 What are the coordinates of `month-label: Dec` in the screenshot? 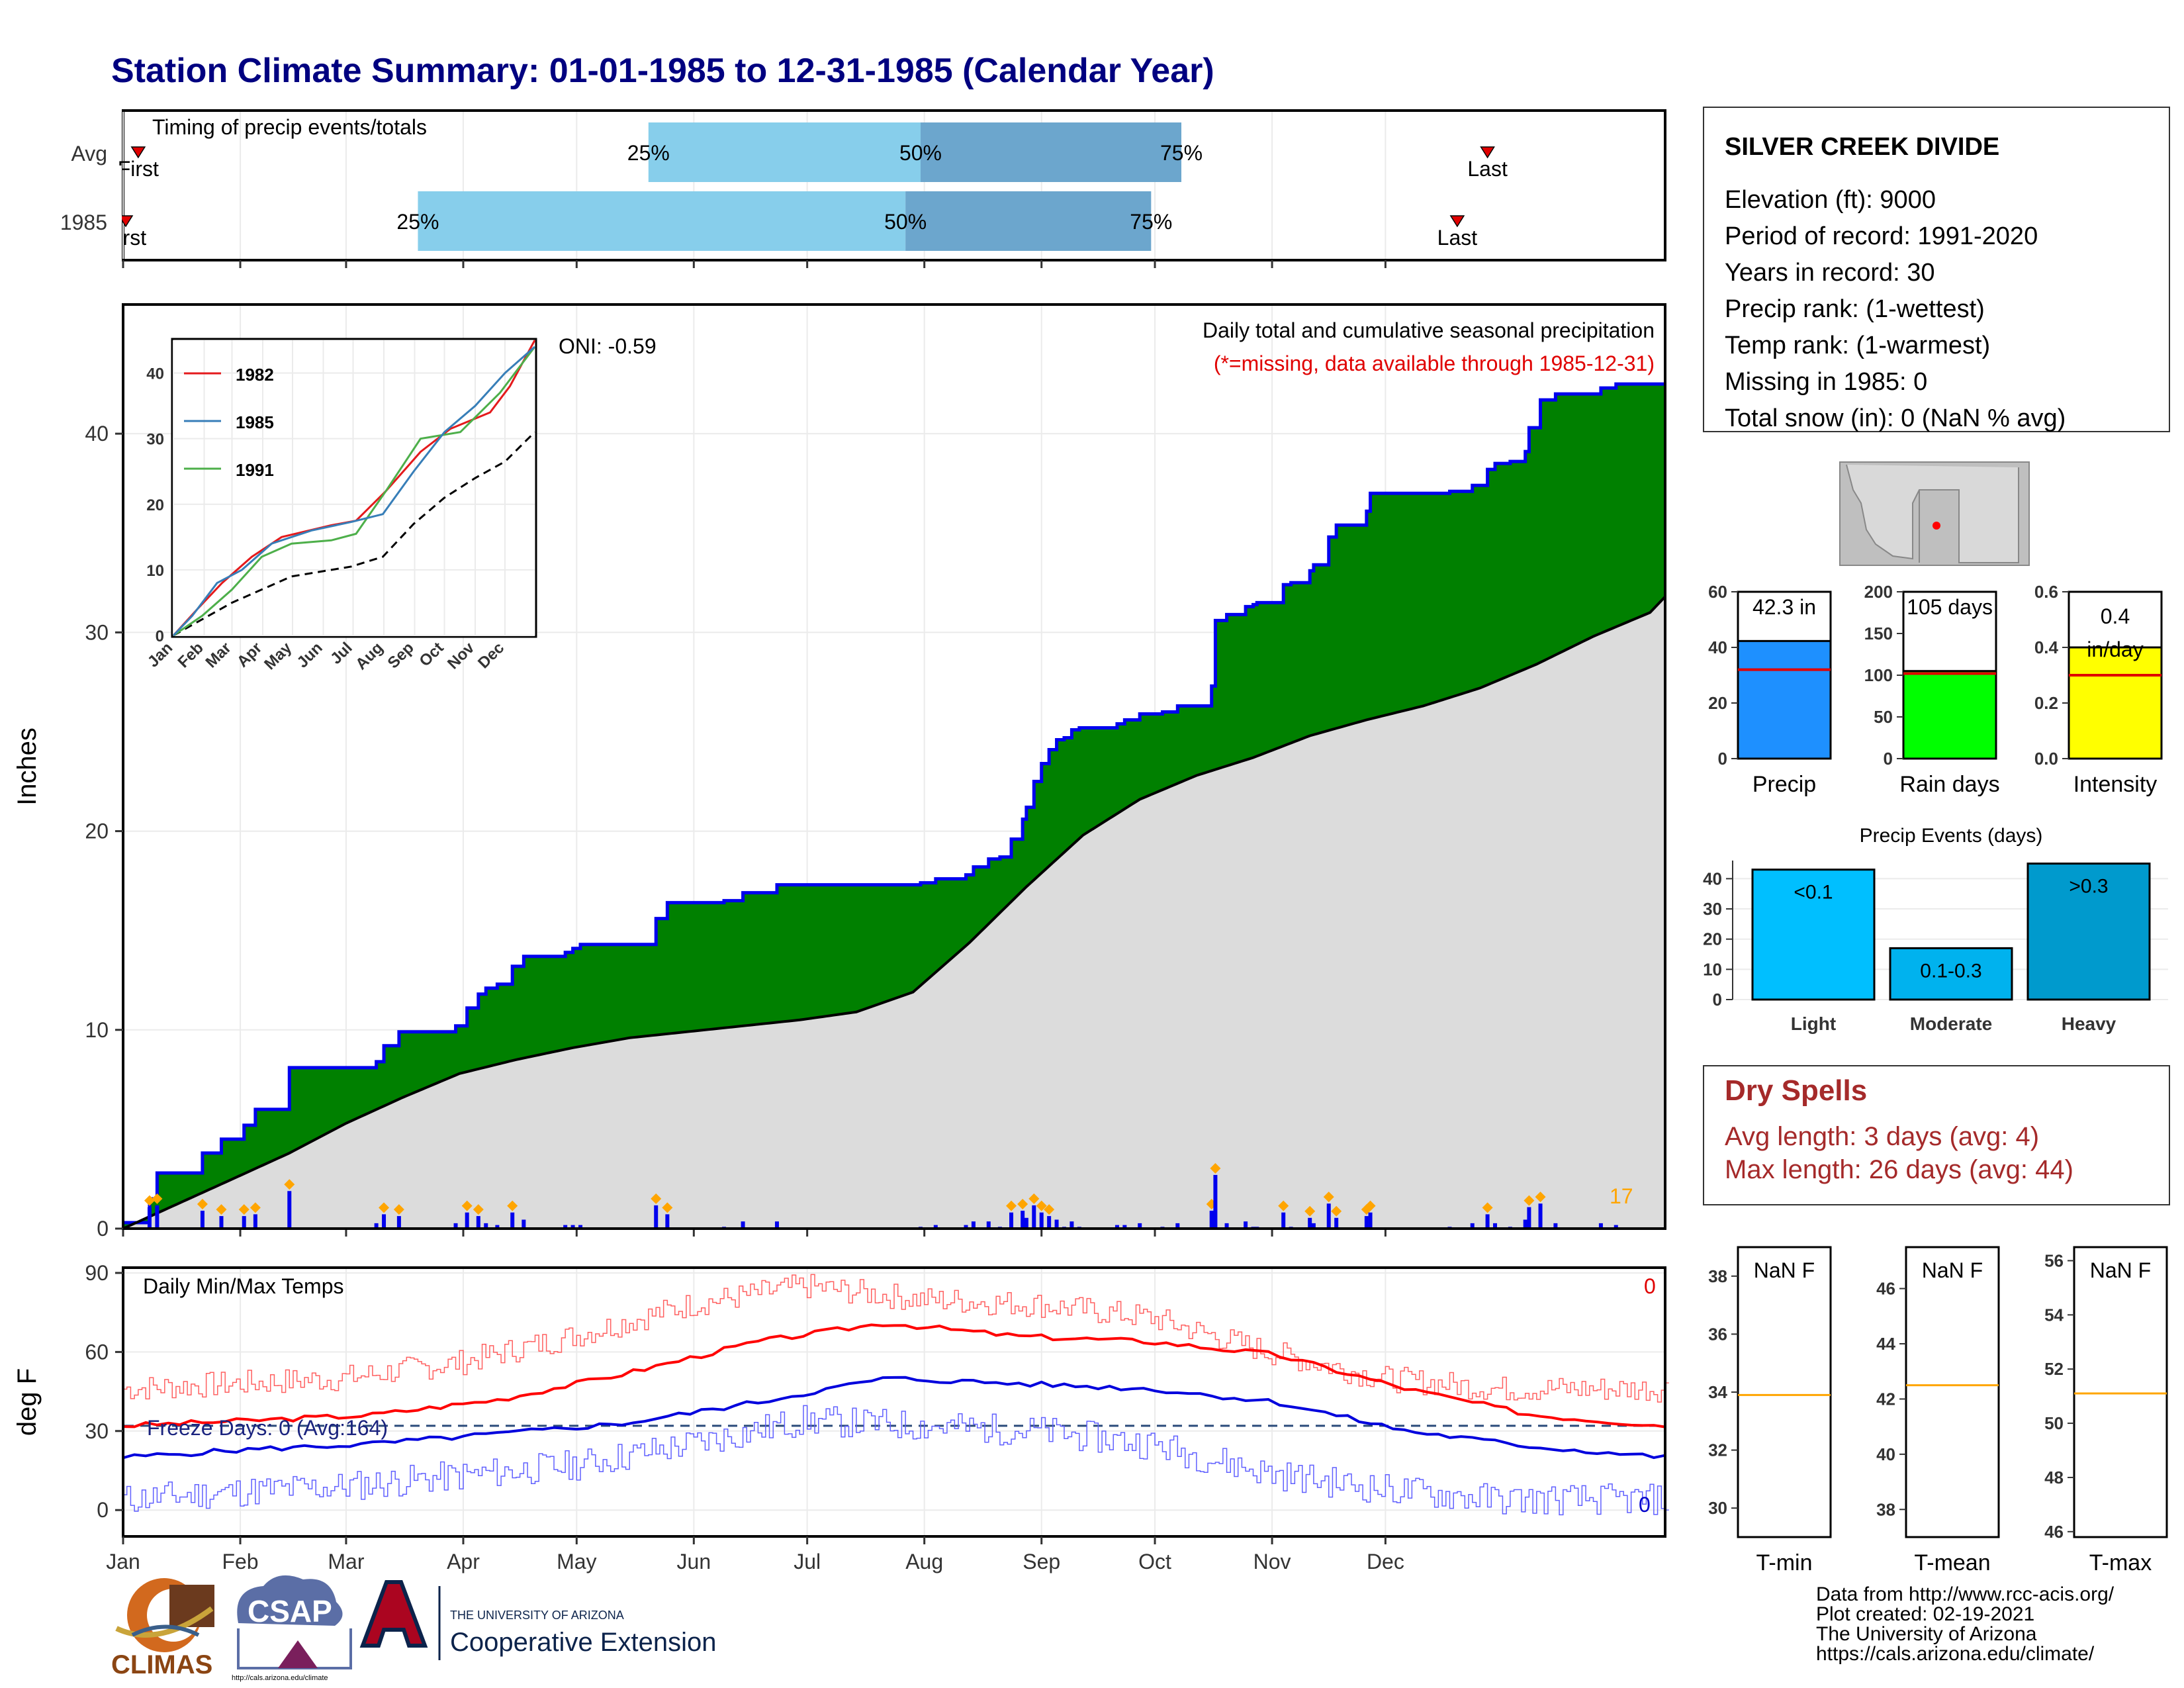 It's located at (1385, 1561).